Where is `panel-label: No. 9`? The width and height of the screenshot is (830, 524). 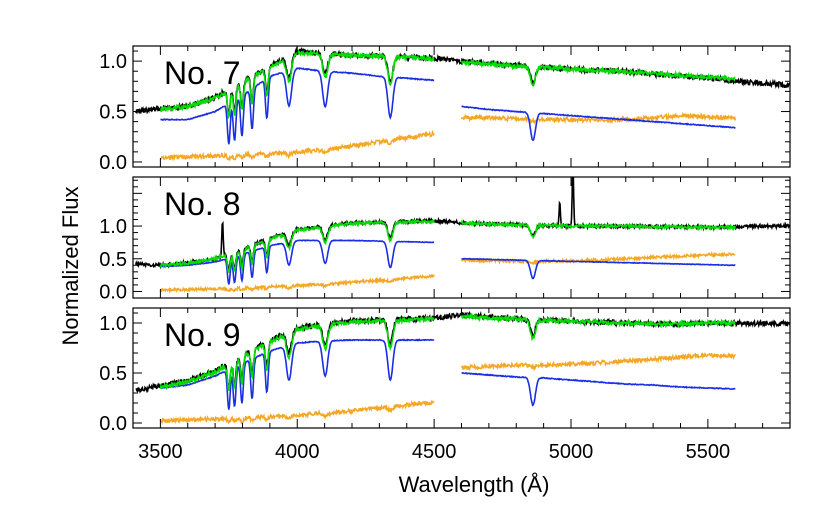 panel-label: No. 9 is located at coordinates (202, 335).